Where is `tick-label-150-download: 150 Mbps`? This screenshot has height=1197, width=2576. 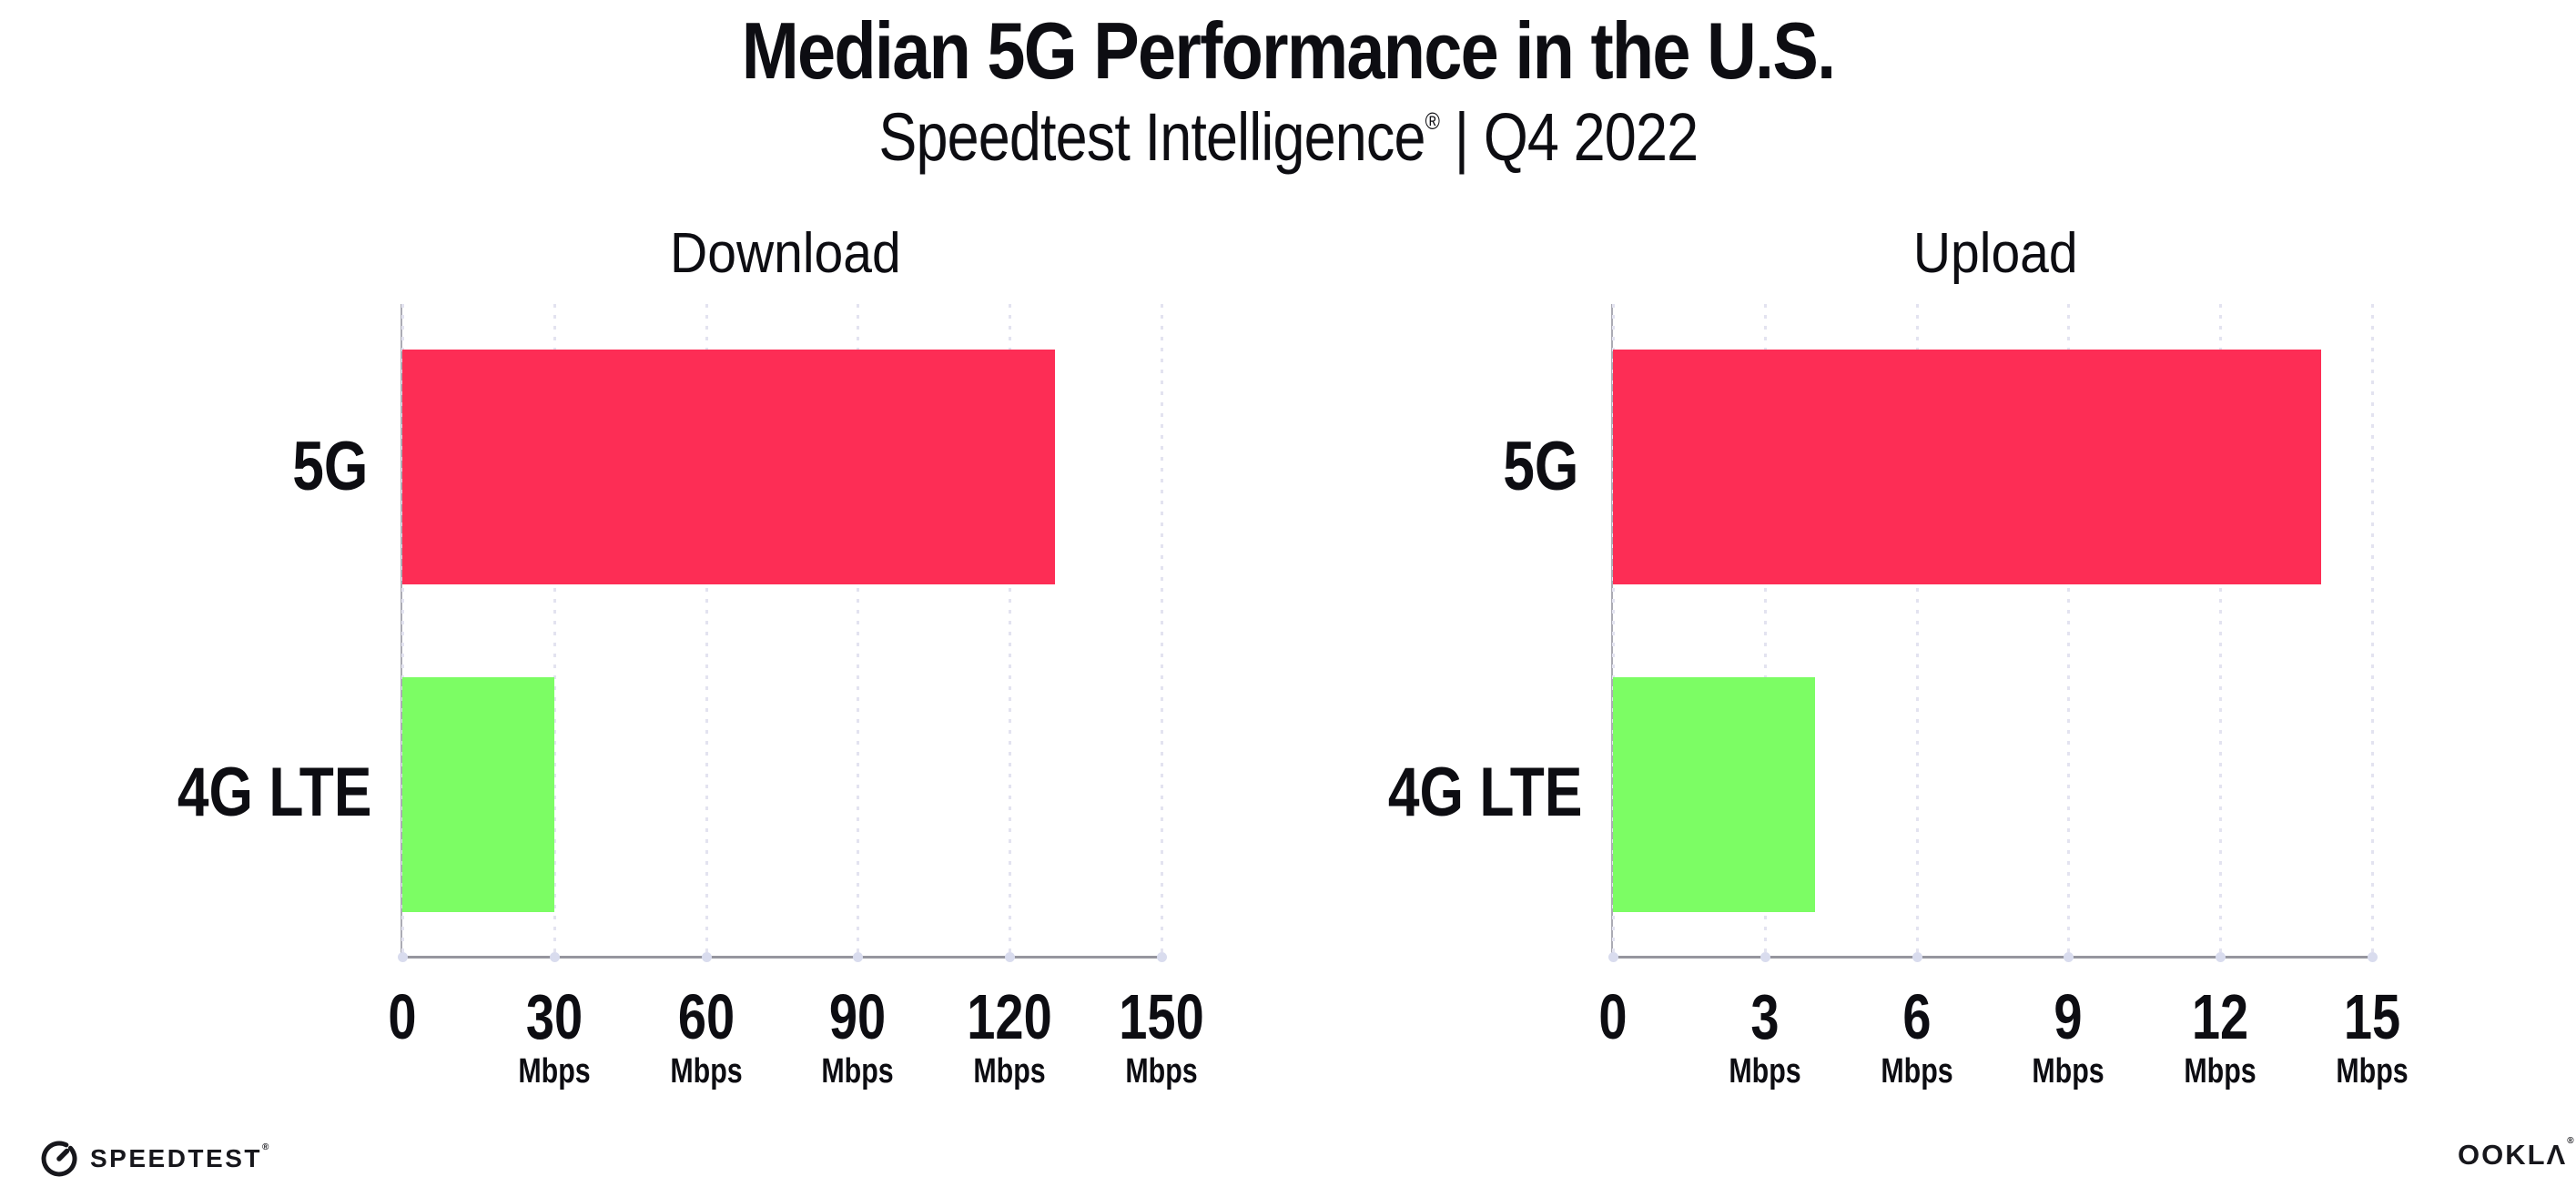 tick-label-150-download: 150 Mbps is located at coordinates (1161, 1037).